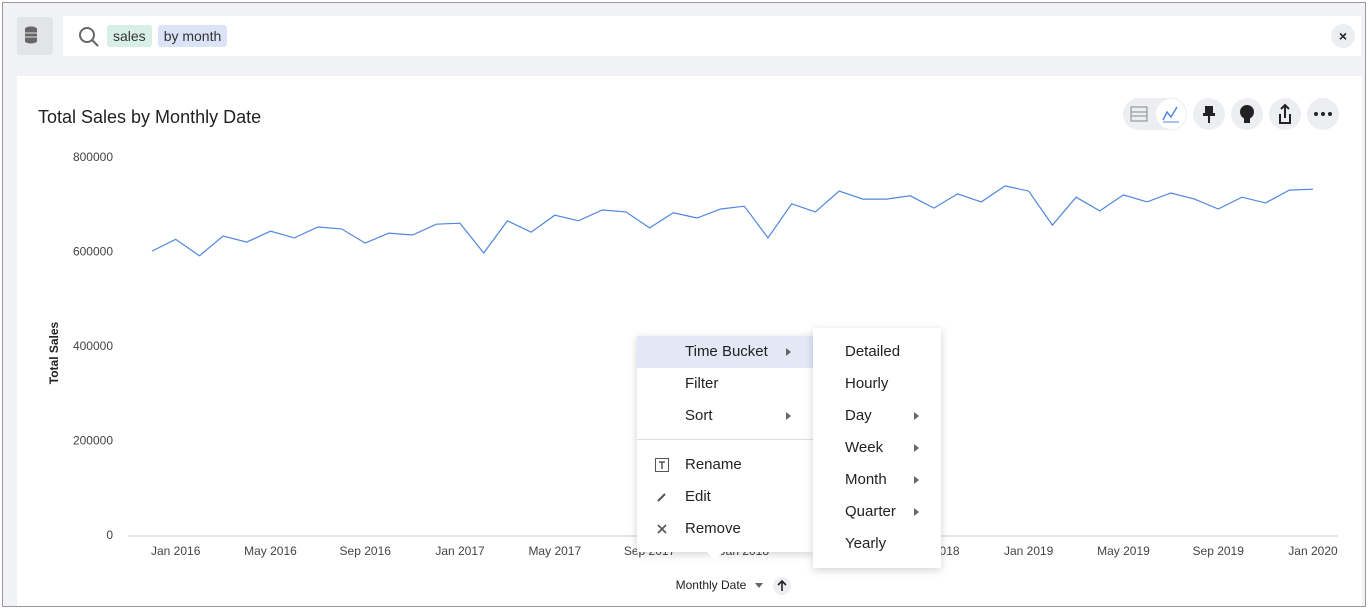 Image resolution: width=1370 pixels, height=611 pixels. I want to click on sort-arrow-icon, so click(782, 585).